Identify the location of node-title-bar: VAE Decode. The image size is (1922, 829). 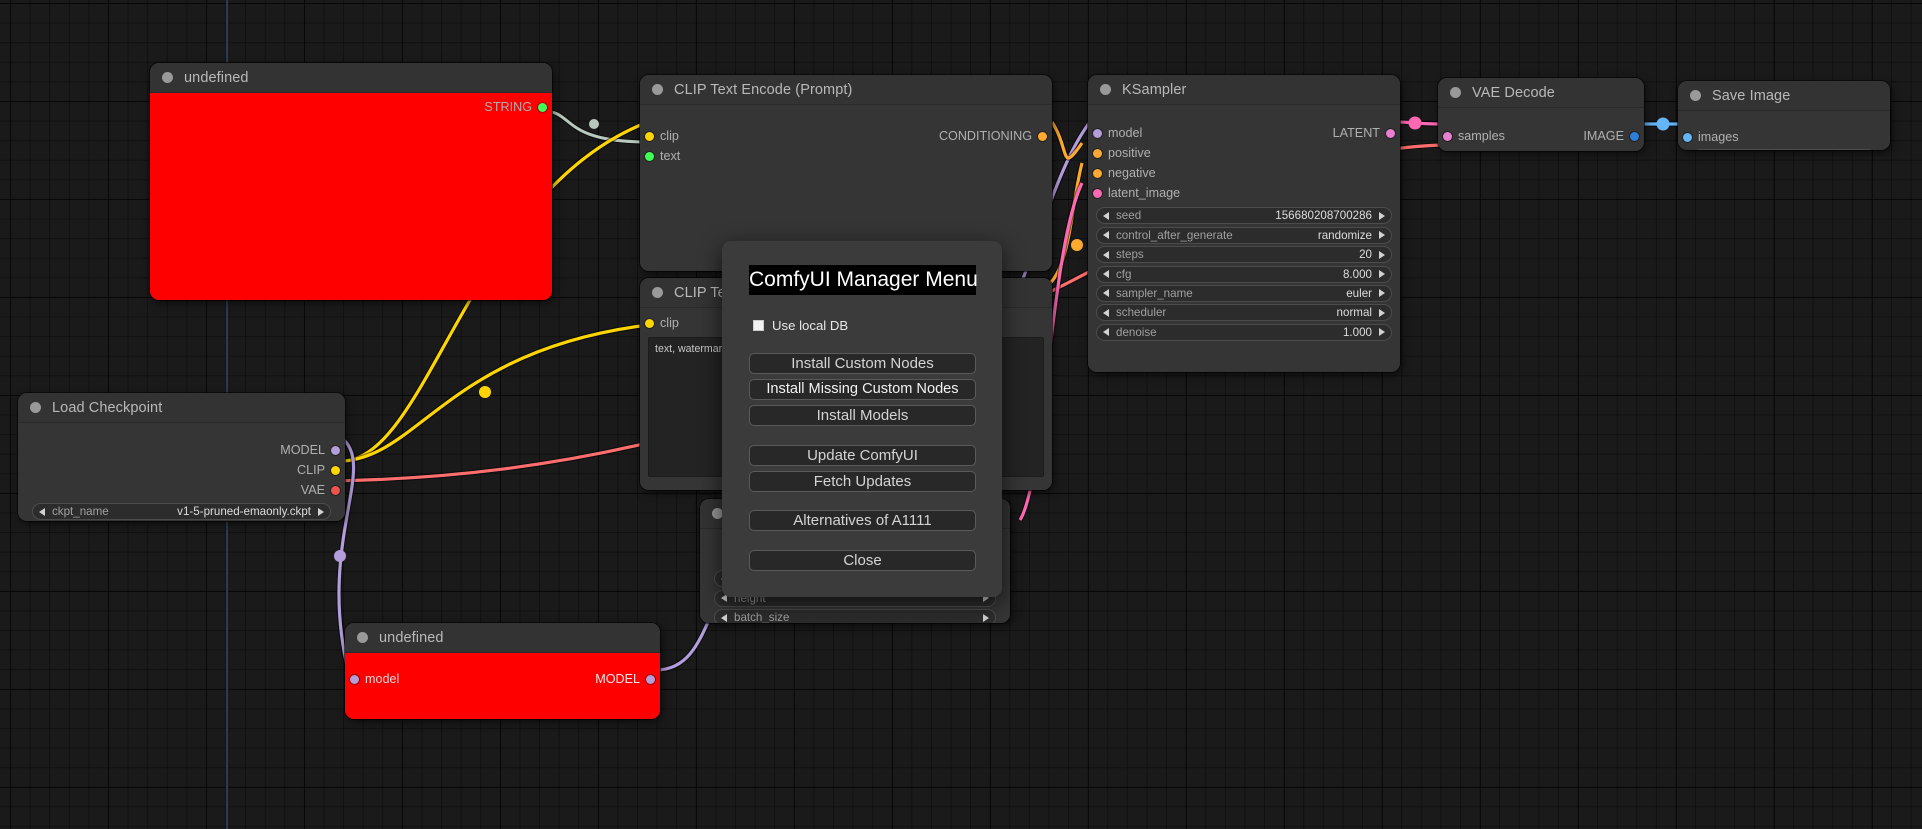
(1541, 93).